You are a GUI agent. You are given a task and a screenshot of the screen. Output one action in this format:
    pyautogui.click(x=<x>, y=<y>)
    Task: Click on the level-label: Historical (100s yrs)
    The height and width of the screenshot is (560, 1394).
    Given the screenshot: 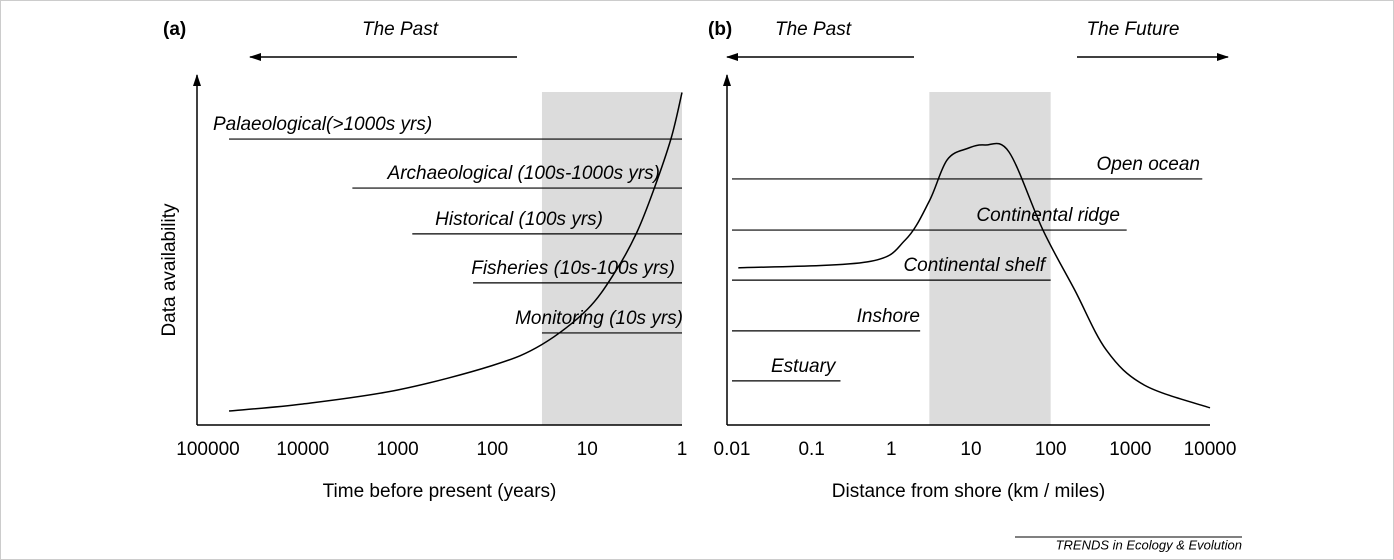 What is the action you would take?
    pyautogui.click(x=519, y=219)
    